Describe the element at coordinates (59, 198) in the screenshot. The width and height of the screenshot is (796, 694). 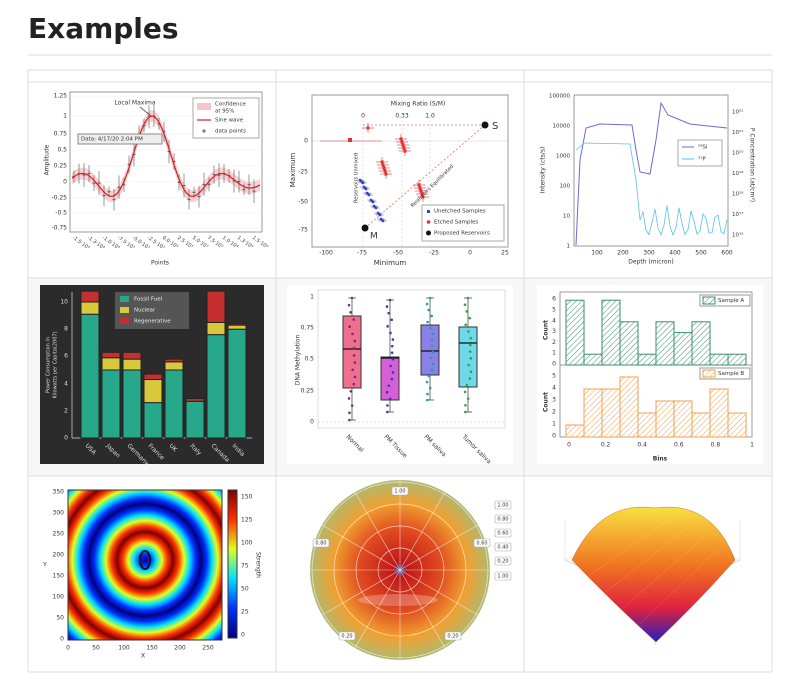
I see `y-tick-label: -0.25` at that location.